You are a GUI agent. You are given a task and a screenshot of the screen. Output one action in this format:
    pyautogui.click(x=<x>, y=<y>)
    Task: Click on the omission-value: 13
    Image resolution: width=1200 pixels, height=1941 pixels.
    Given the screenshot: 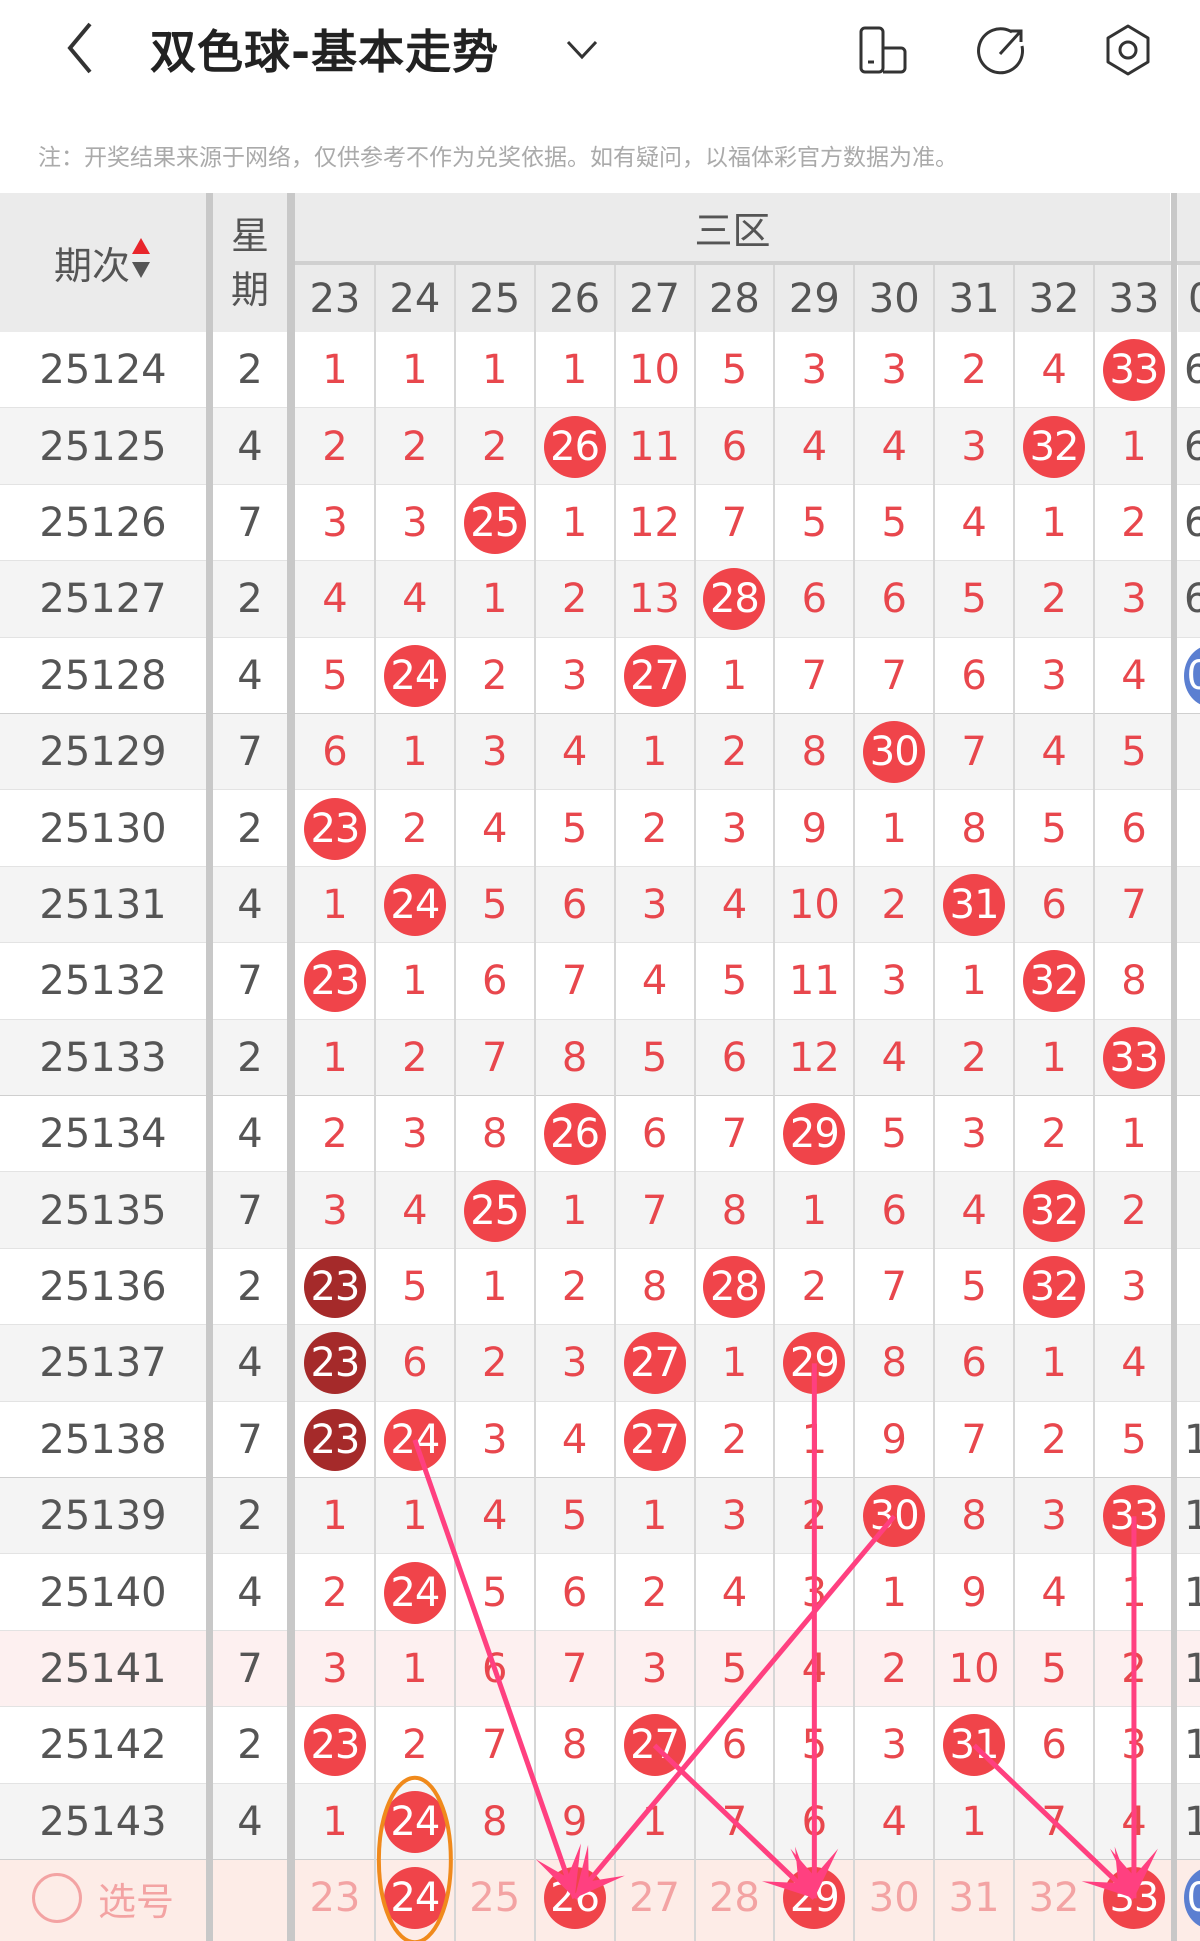 What is the action you would take?
    pyautogui.click(x=654, y=599)
    